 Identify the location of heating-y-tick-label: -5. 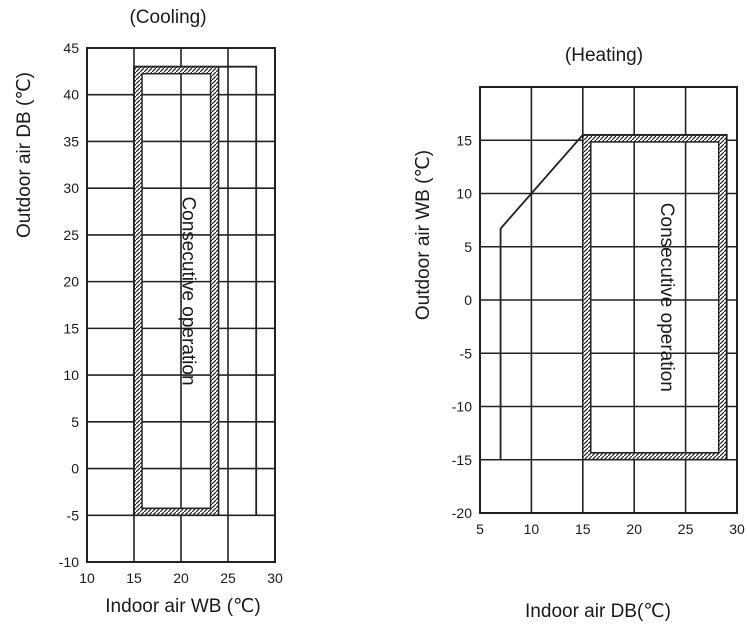
(466, 353).